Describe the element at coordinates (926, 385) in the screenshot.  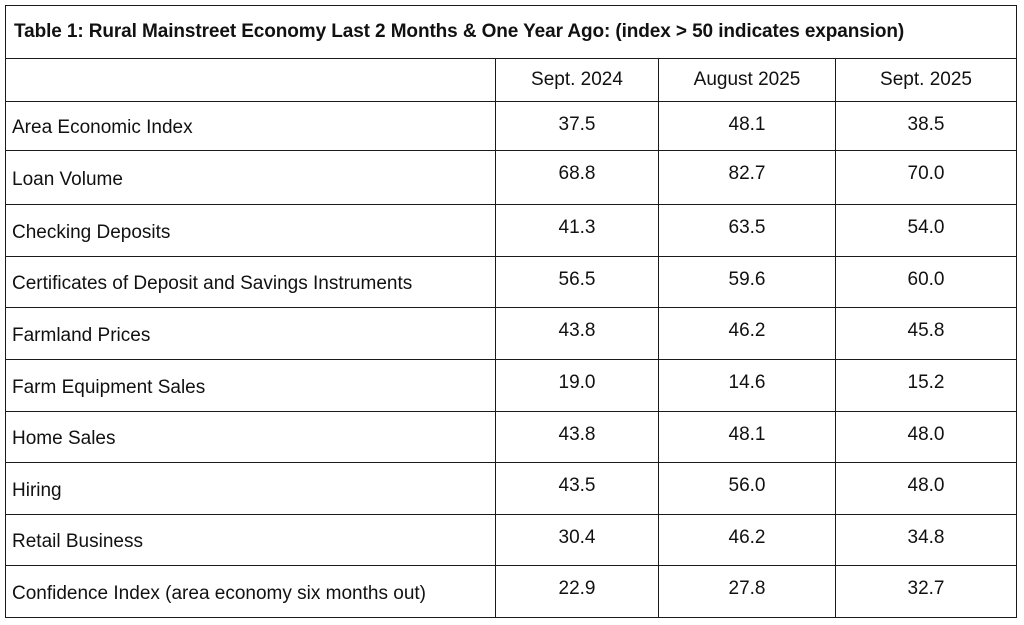
I see `cell-value: 15.2` at that location.